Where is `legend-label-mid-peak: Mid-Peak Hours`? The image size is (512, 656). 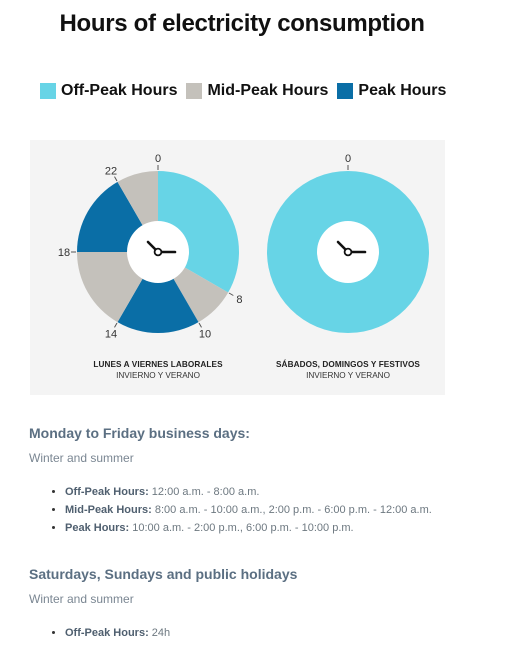
legend-label-mid-peak: Mid-Peak Hours is located at coordinates (268, 90).